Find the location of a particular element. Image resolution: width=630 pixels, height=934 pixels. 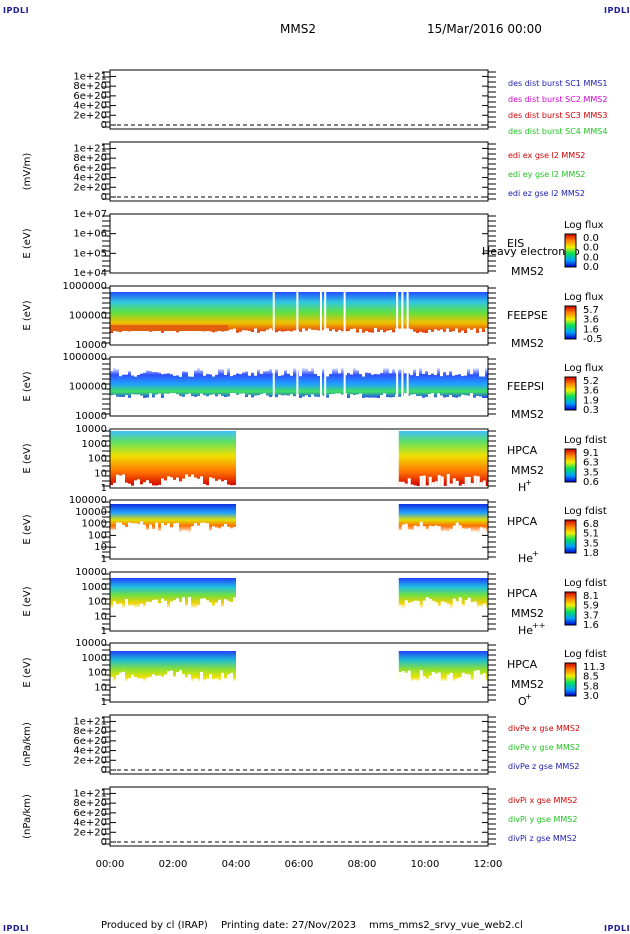

colorbar-tick-label: 3.6 is located at coordinates (591, 320).